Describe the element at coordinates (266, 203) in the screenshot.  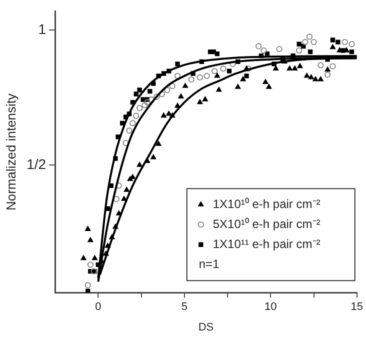
I see `legend-label: 1X10¹⁰ e-h pair cm⁻²` at that location.